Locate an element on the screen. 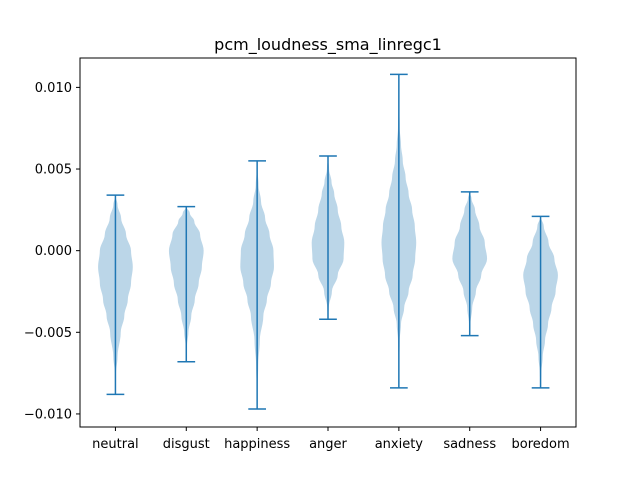  violin-boredom is located at coordinates (540, 302).